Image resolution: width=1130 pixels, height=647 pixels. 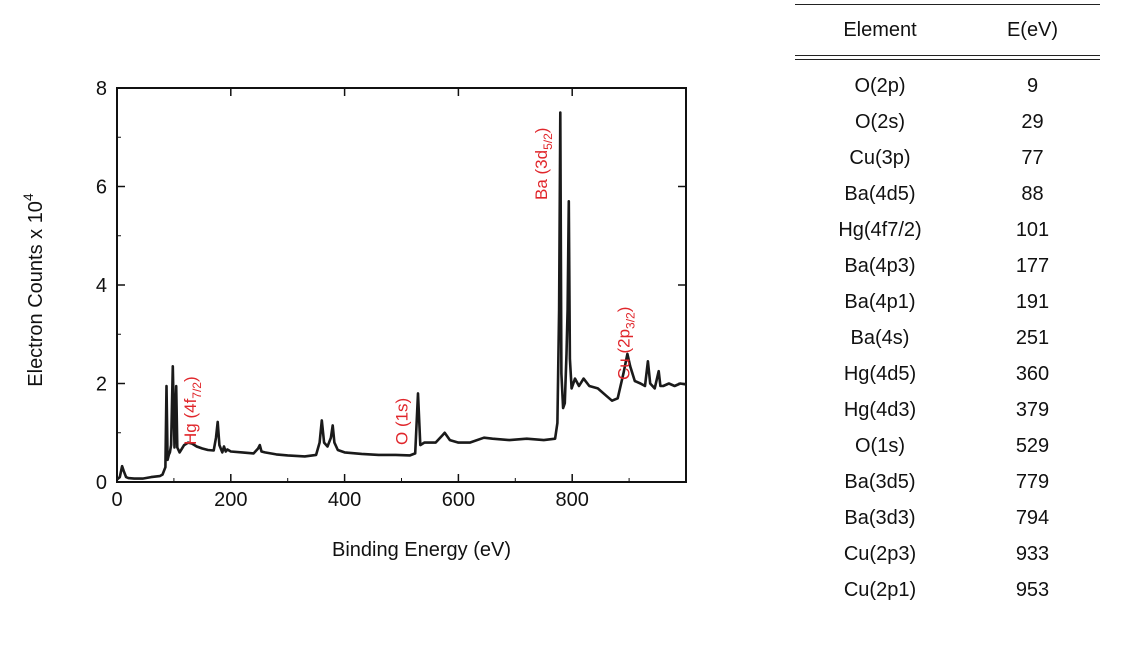 What do you see at coordinates (101, 286) in the screenshot?
I see `y-tick-label: 4` at bounding box center [101, 286].